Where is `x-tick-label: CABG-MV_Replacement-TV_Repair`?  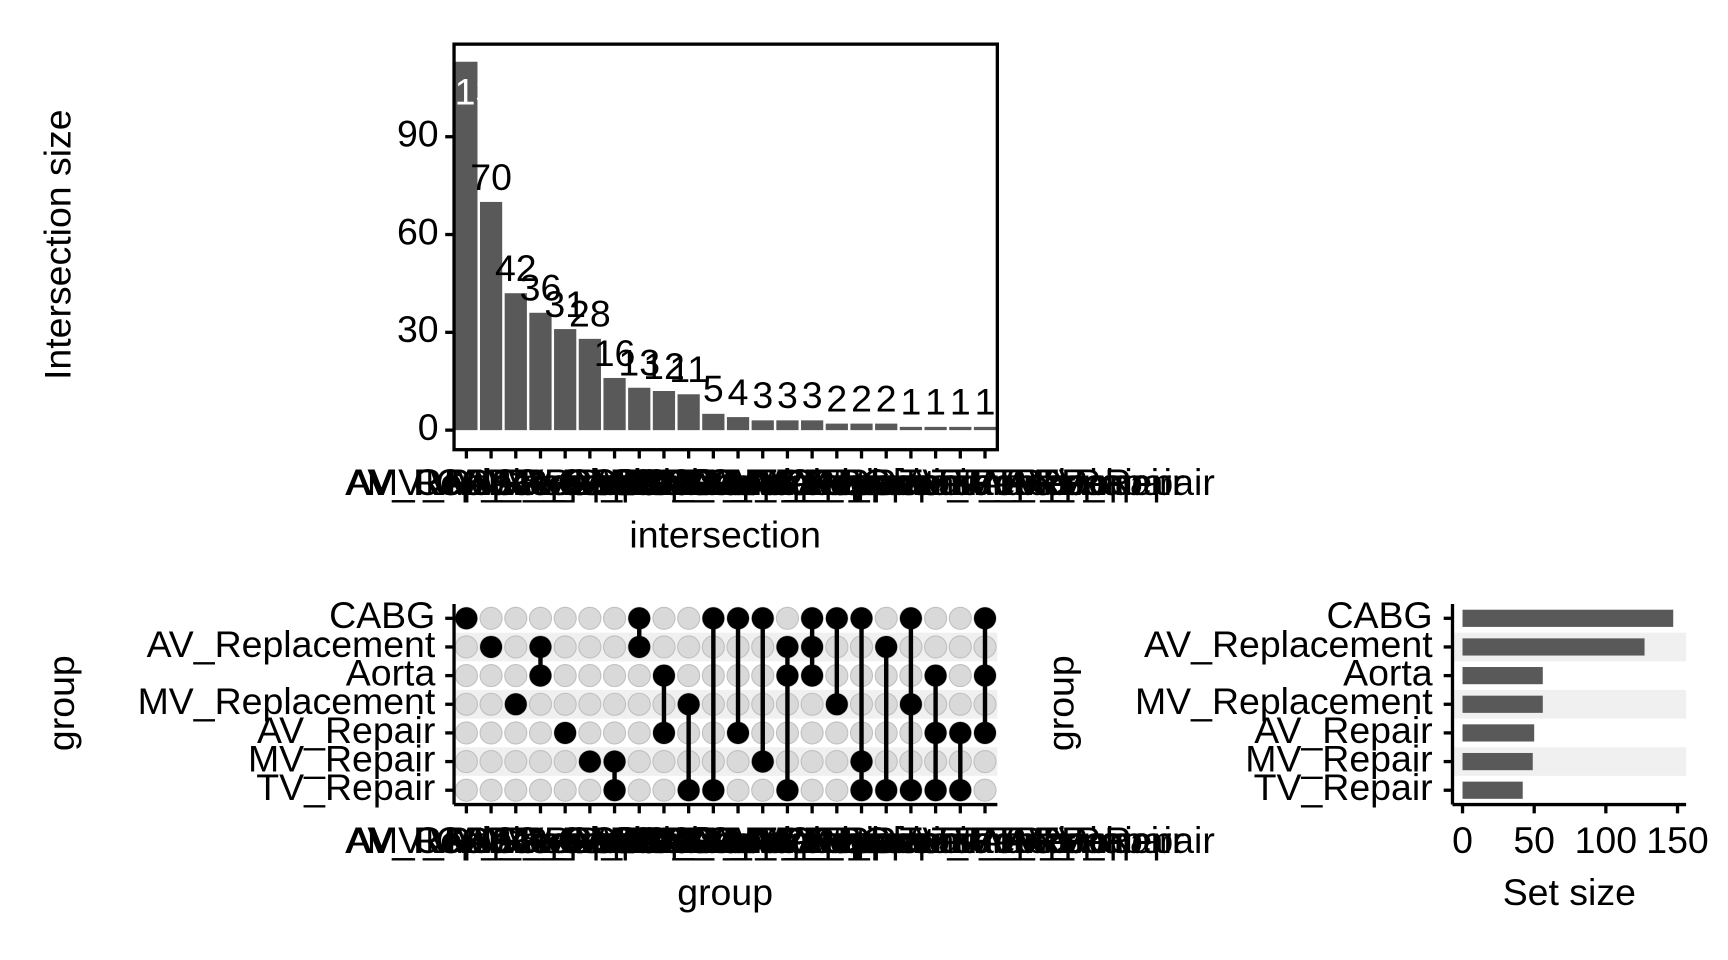 x-tick-label: CABG-MV_Replacement-TV_Repair is located at coordinates (911, 840).